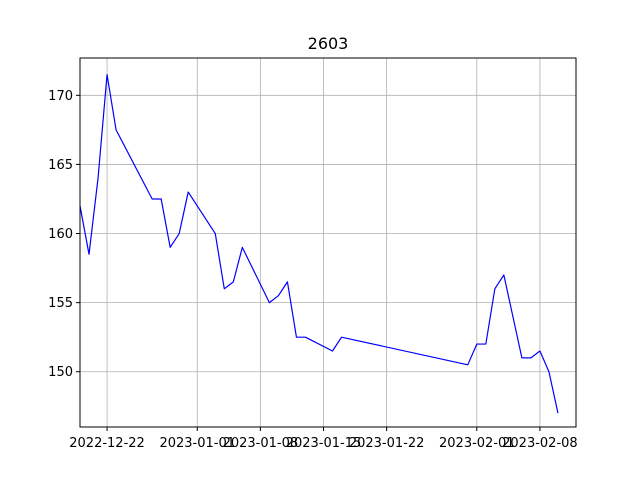 The width and height of the screenshot is (640, 480). Describe the element at coordinates (477, 443) in the screenshot. I see `x-tick-label: 2023-02-01` at that location.